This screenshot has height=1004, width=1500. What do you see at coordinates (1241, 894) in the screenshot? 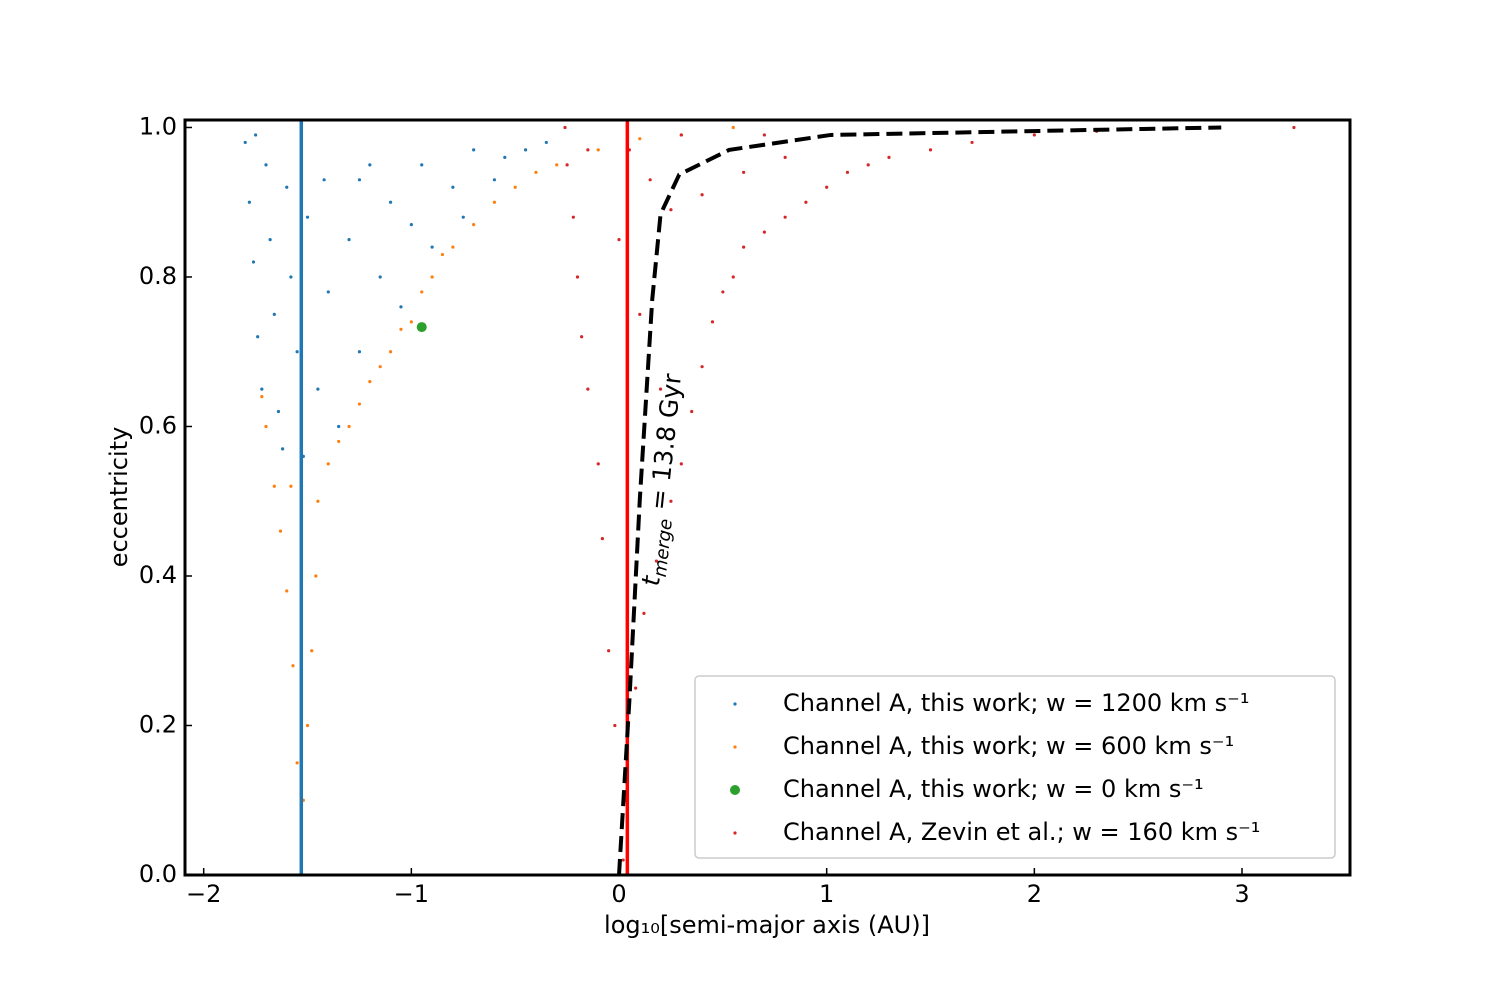
I see `x-tick-label: 3` at bounding box center [1241, 894].